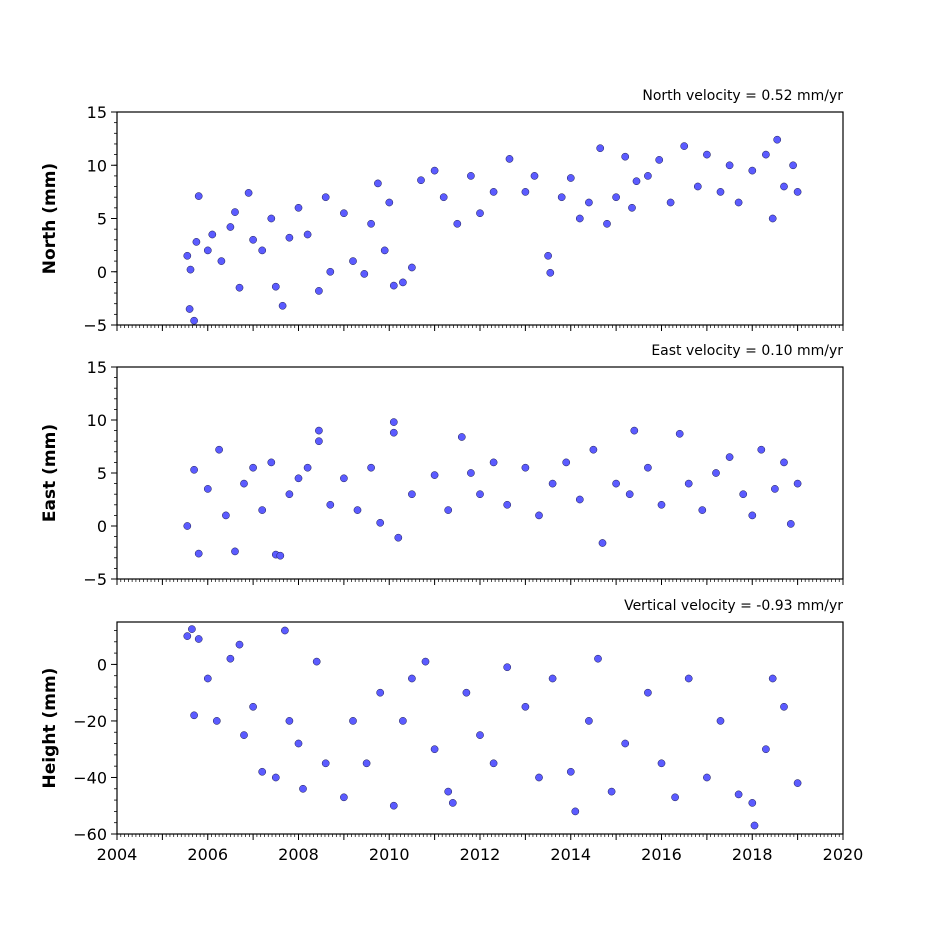 The height and width of the screenshot is (937, 937). Describe the element at coordinates (492, 727) in the screenshot. I see `height-points` at that location.